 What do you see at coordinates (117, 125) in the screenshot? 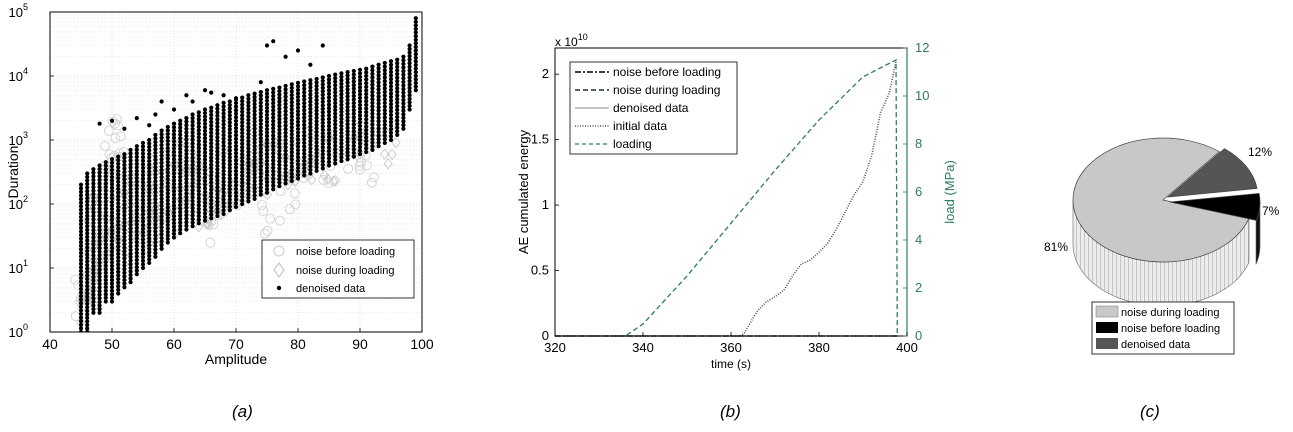
I see `a-point-noise-before` at bounding box center [117, 125].